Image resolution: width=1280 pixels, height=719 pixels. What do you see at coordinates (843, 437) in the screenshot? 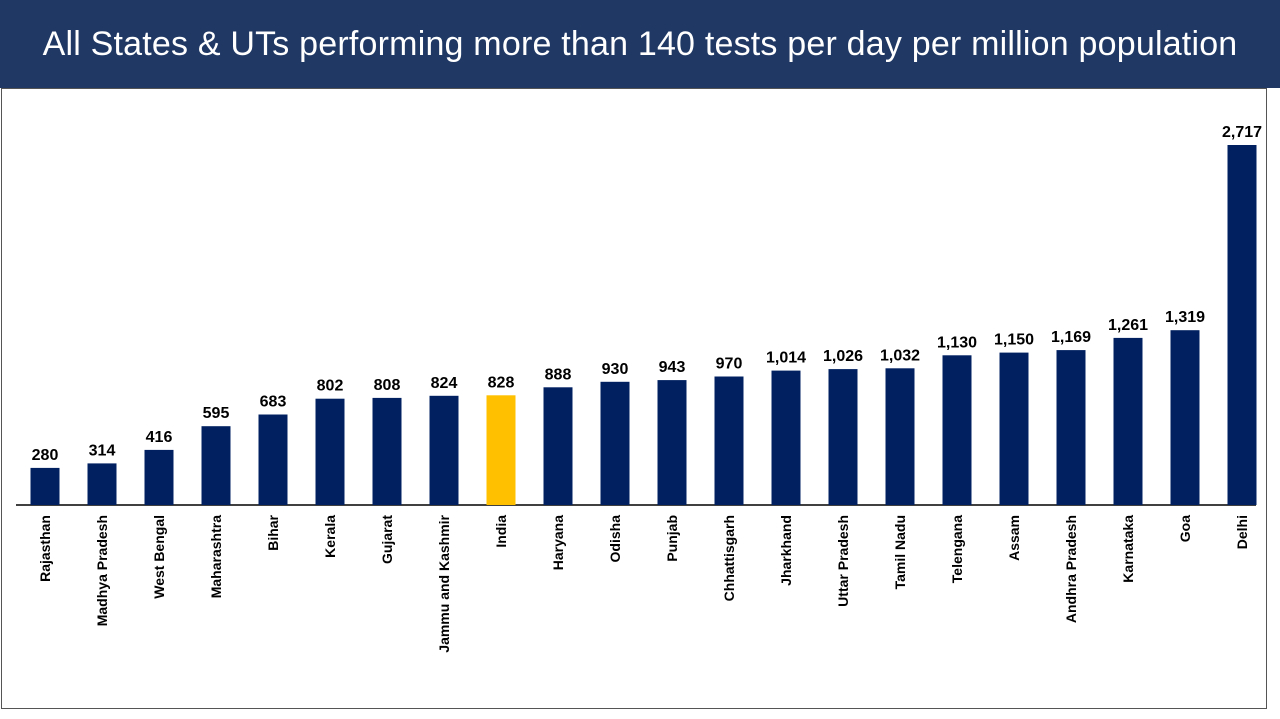
I see `bar-uttar-pradesh` at bounding box center [843, 437].